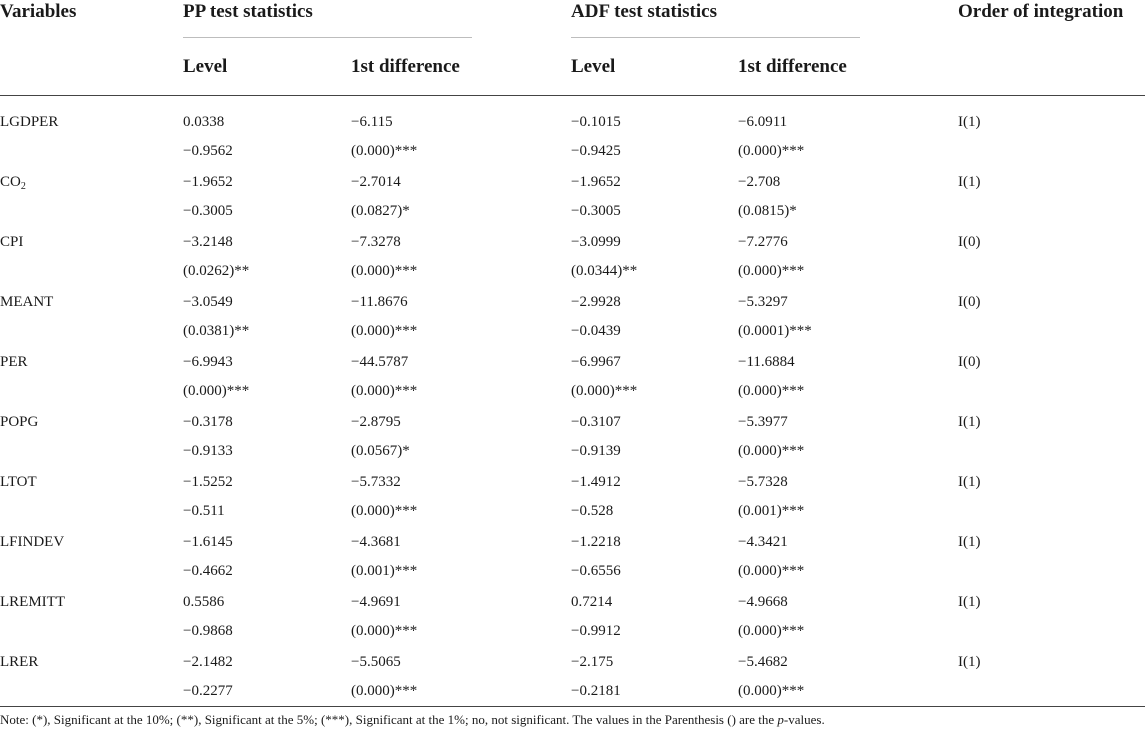 This screenshot has height=735, width=1145. Describe the element at coordinates (19, 662) in the screenshot. I see `variable-name: LRER` at that location.